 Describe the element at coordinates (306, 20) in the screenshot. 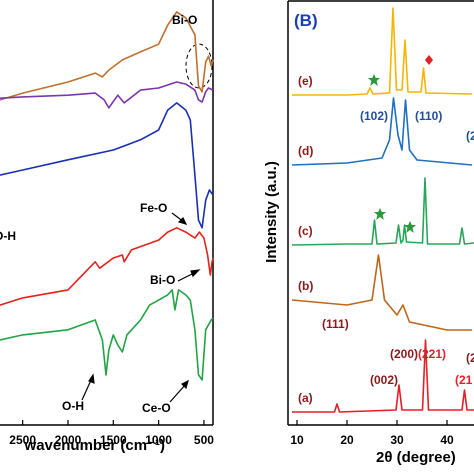

I see `panel-label: (B)` at that location.